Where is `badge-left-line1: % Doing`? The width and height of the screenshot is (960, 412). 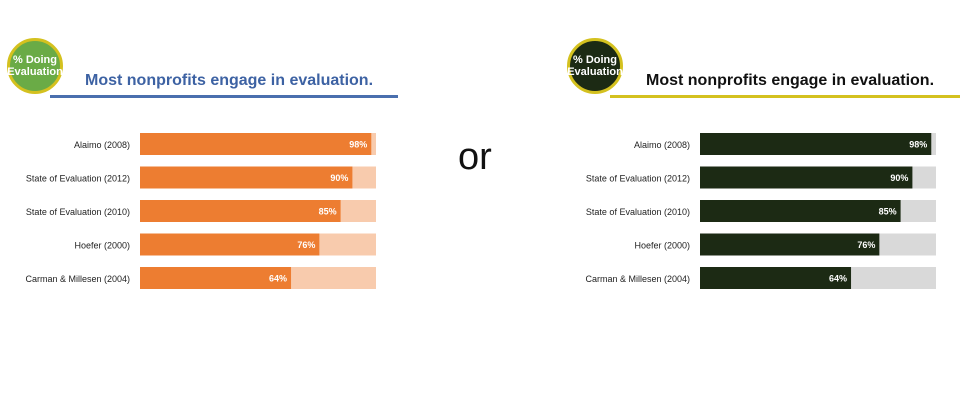 badge-left-line1: % Doing is located at coordinates (35, 60).